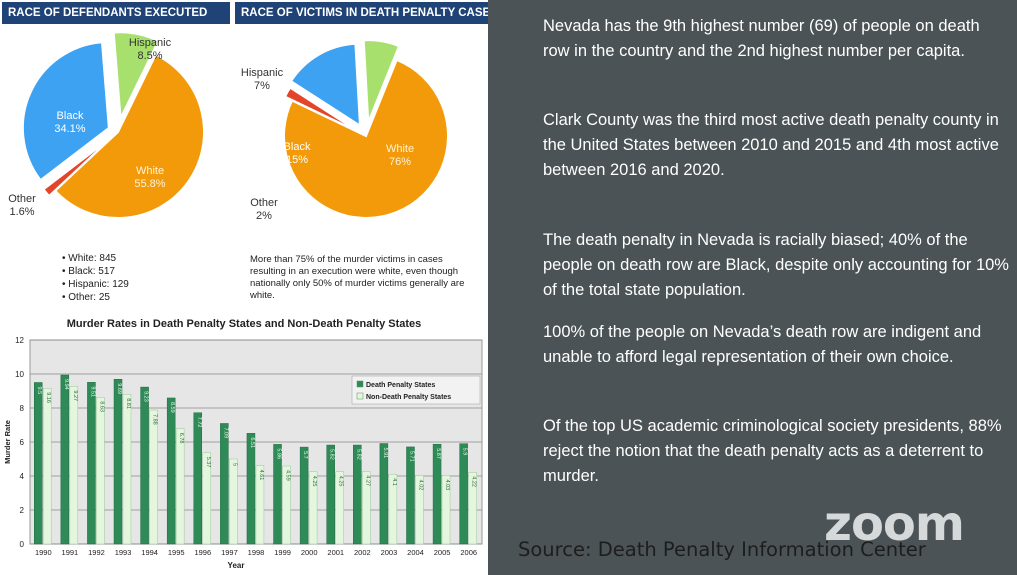 The height and width of the screenshot is (575, 1017). I want to click on bar-label-ndp-2004: 4.02, so click(420, 485).